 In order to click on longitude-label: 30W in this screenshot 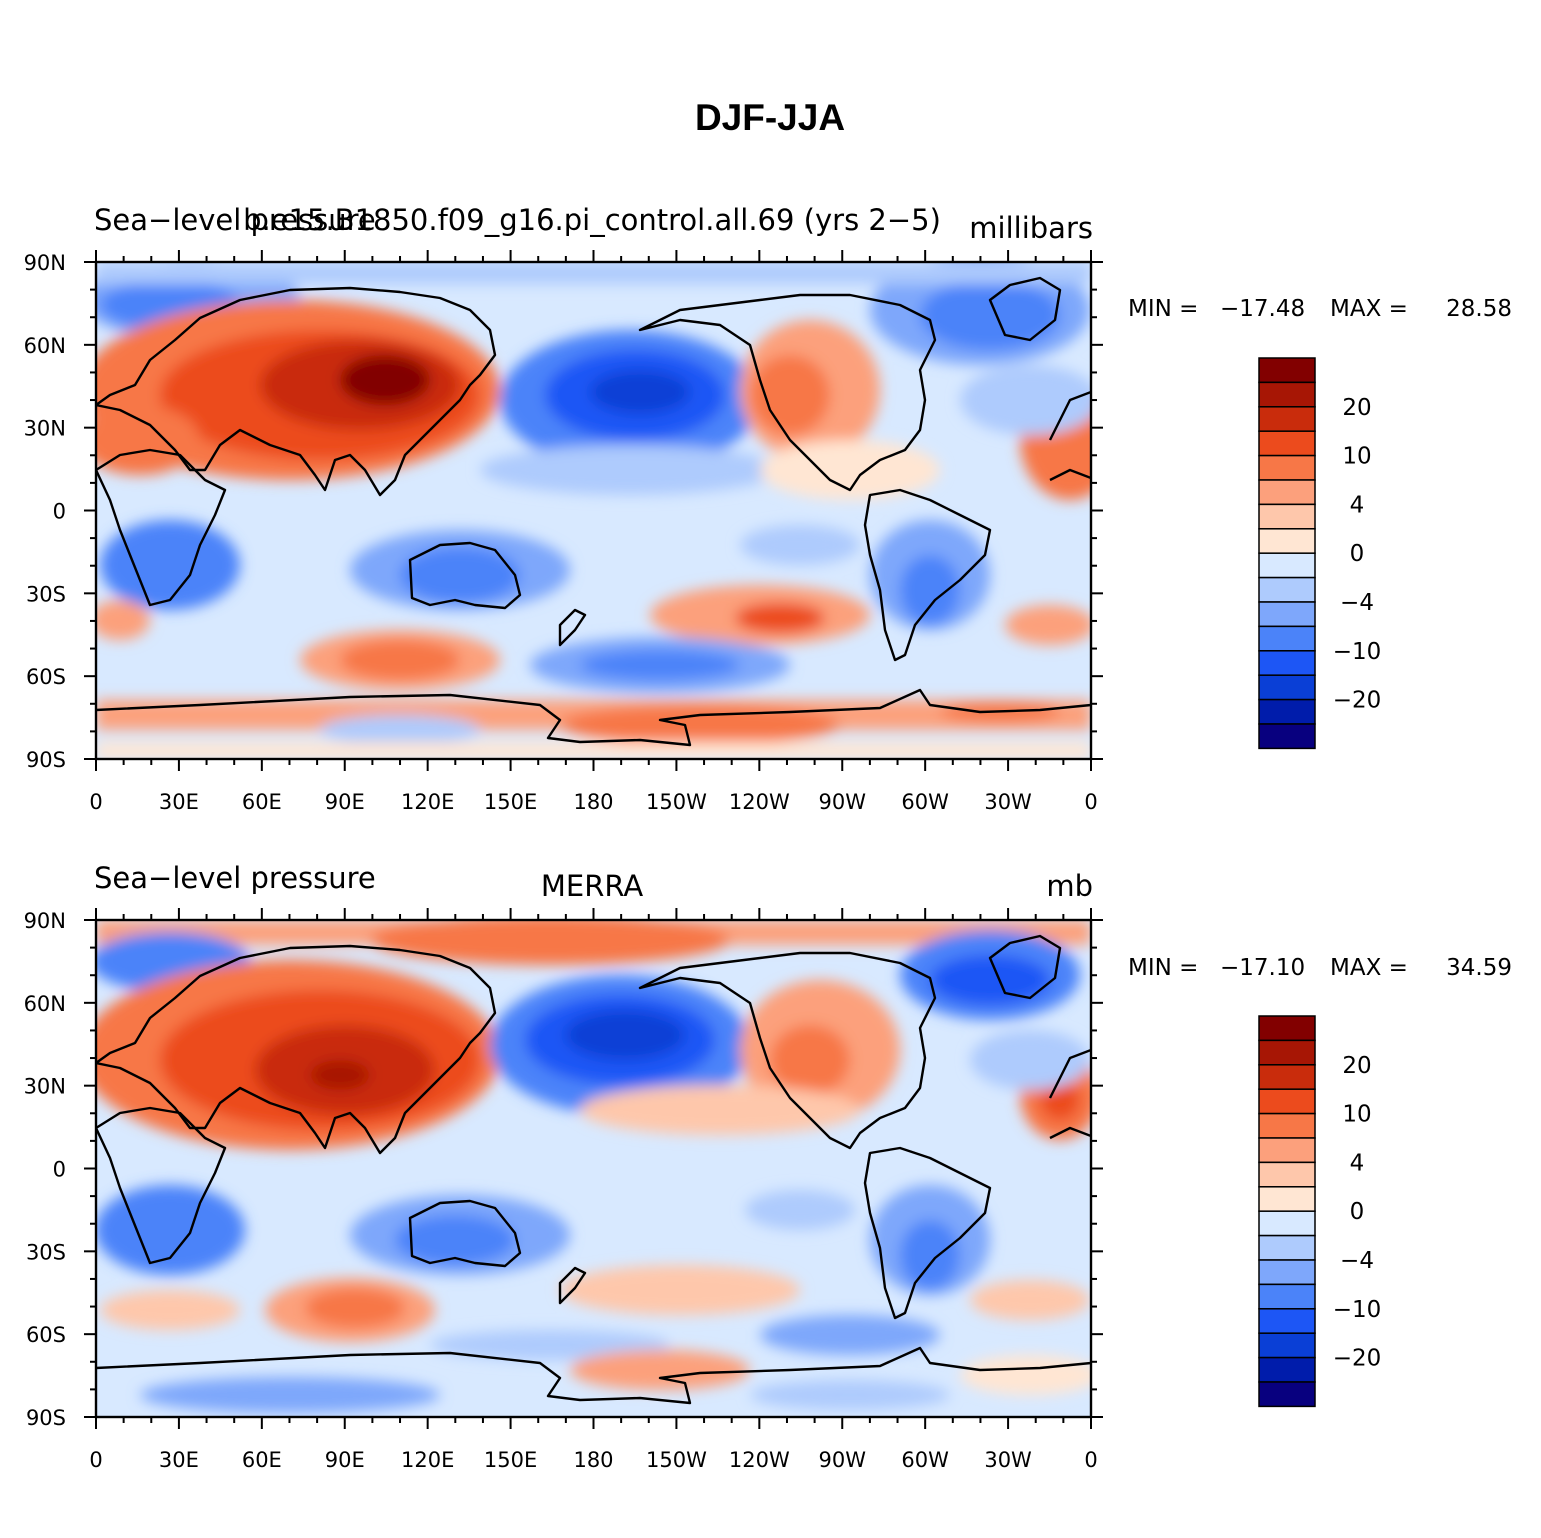, I will do `click(1008, 802)`.